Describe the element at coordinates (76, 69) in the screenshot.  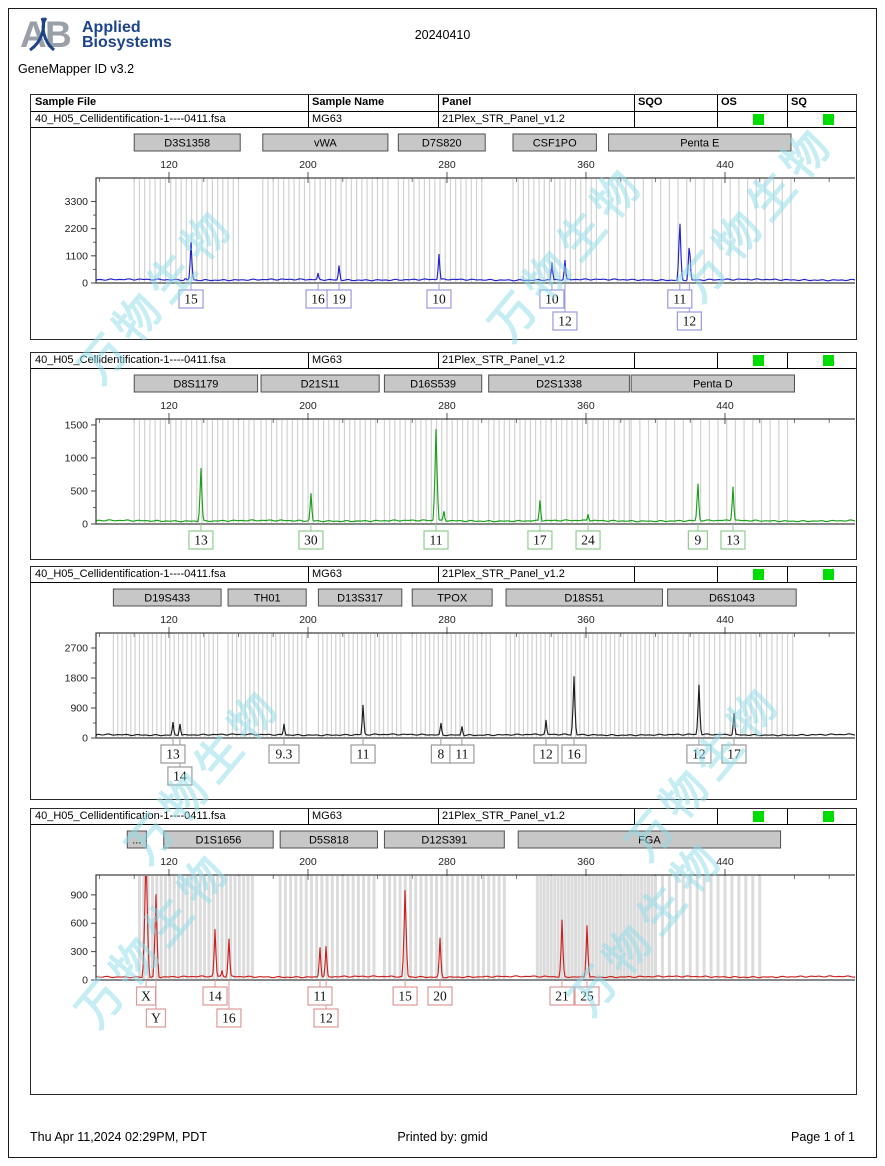
I see `app-version-label: GeneMapper ID v3.2` at that location.